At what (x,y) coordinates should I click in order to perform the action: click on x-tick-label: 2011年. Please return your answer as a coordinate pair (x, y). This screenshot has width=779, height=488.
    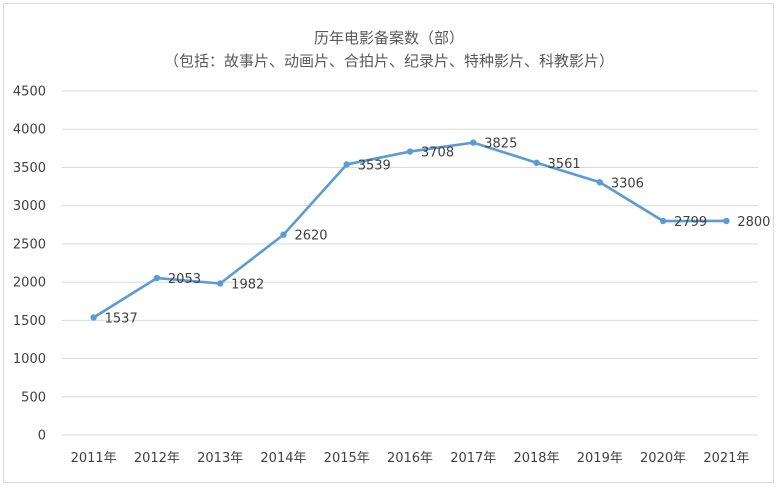
    Looking at the image, I should click on (94, 458).